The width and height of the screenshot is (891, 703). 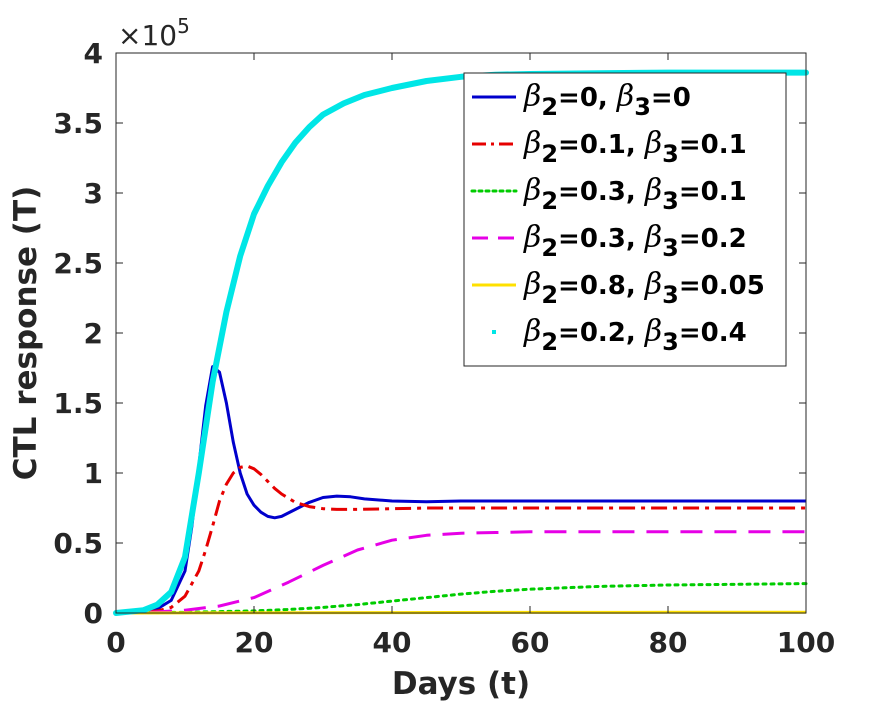 I want to click on legend-label-part-5-3: β, so click(x=653, y=331).